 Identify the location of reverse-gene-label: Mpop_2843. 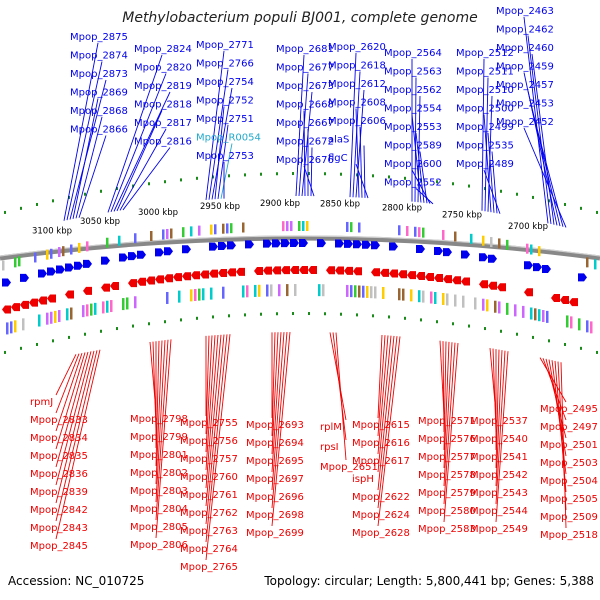
(59, 528).